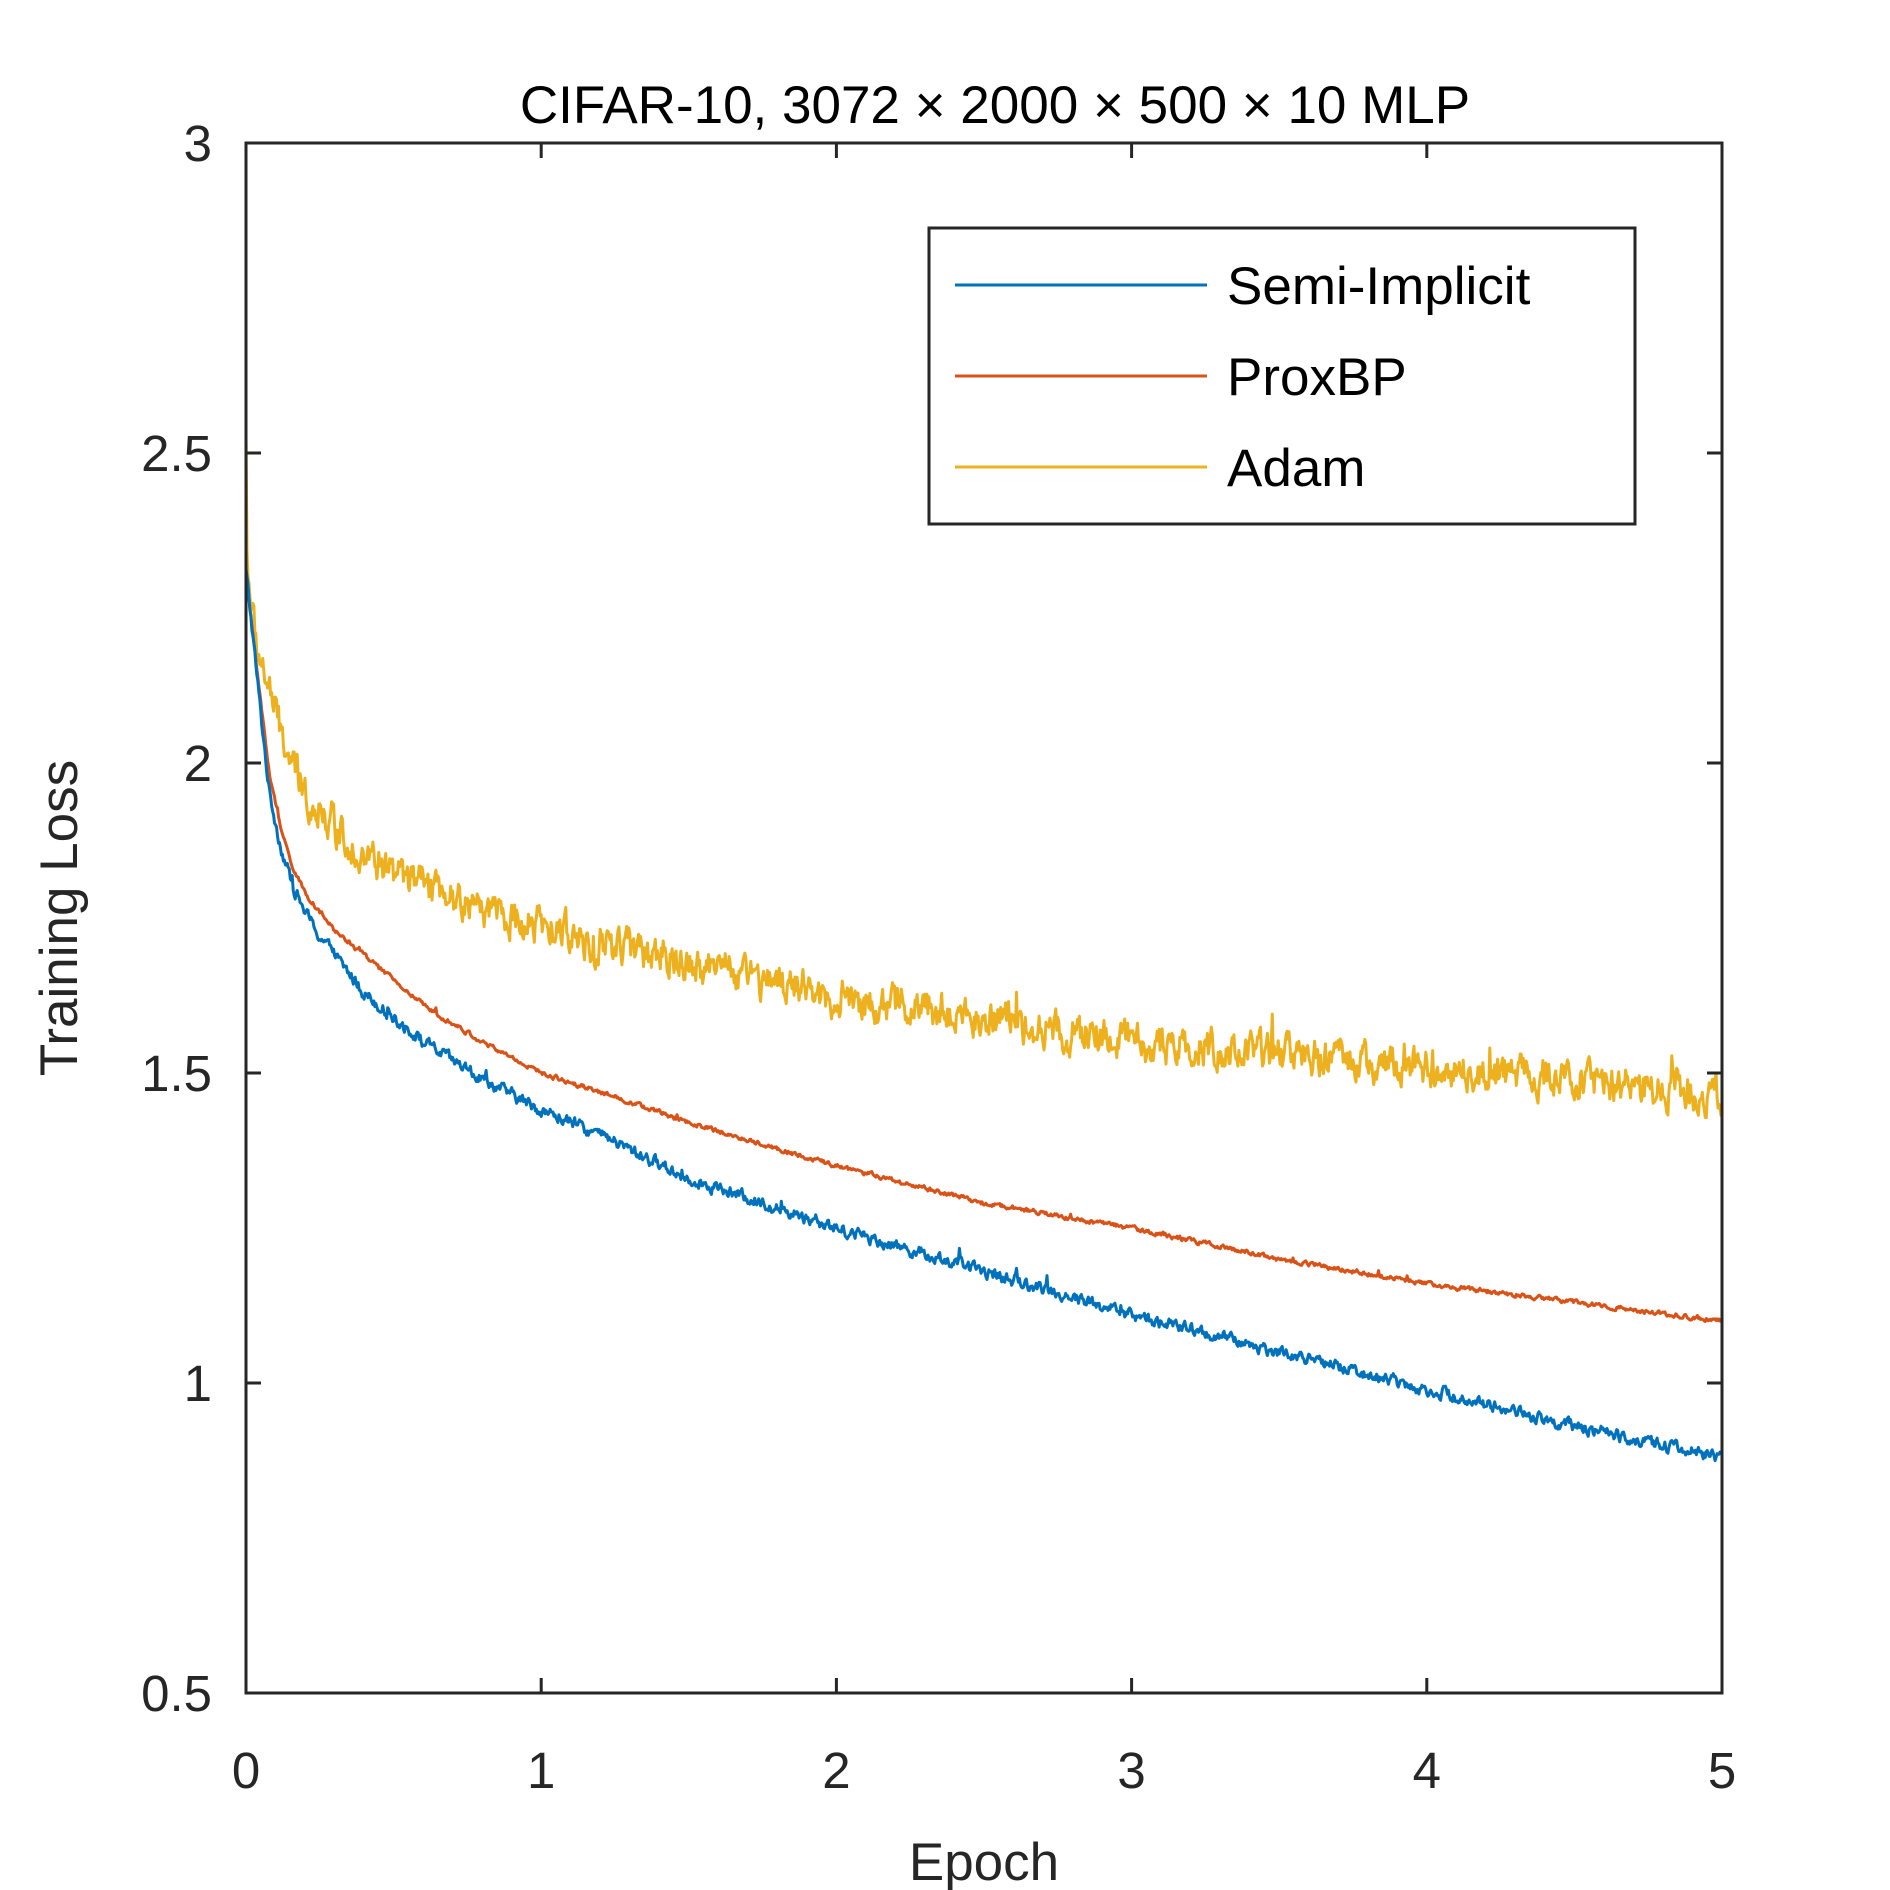 This screenshot has width=1890, height=1890. I want to click on y-tick-label: 2, so click(198, 763).